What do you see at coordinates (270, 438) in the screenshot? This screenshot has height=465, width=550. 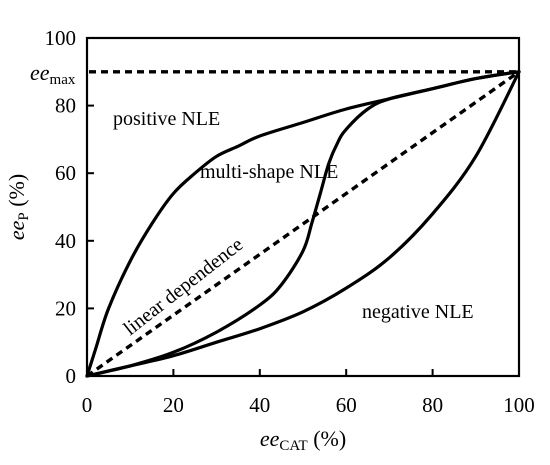 I see `x-axis-title-main: ee` at bounding box center [270, 438].